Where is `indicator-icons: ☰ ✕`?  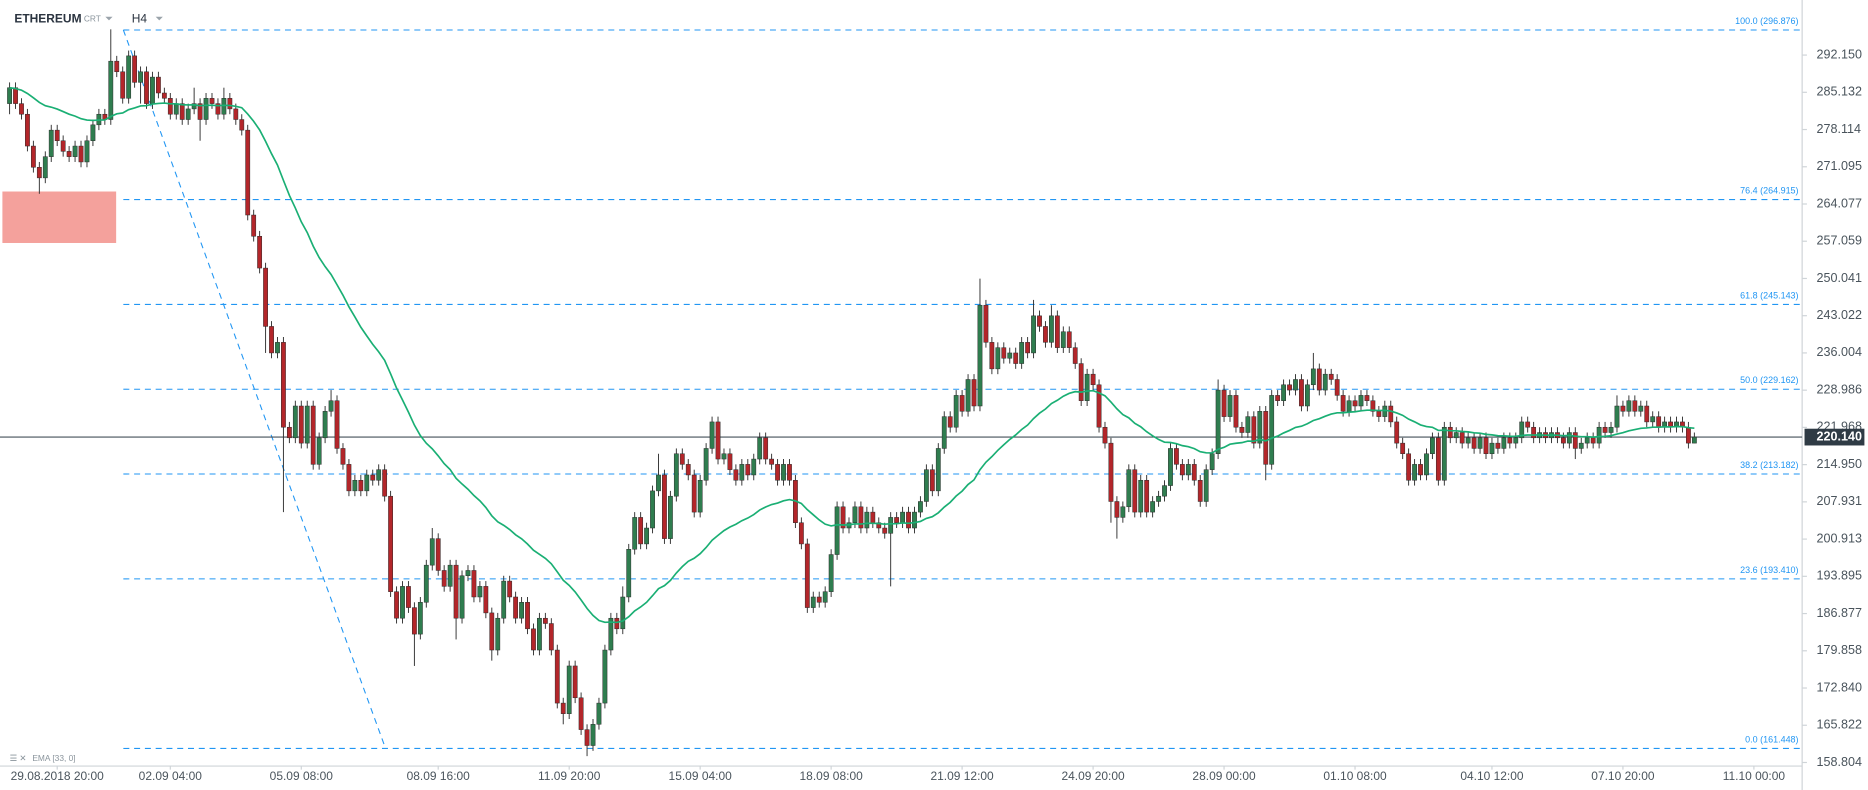 indicator-icons: ☰ ✕ is located at coordinates (18, 758).